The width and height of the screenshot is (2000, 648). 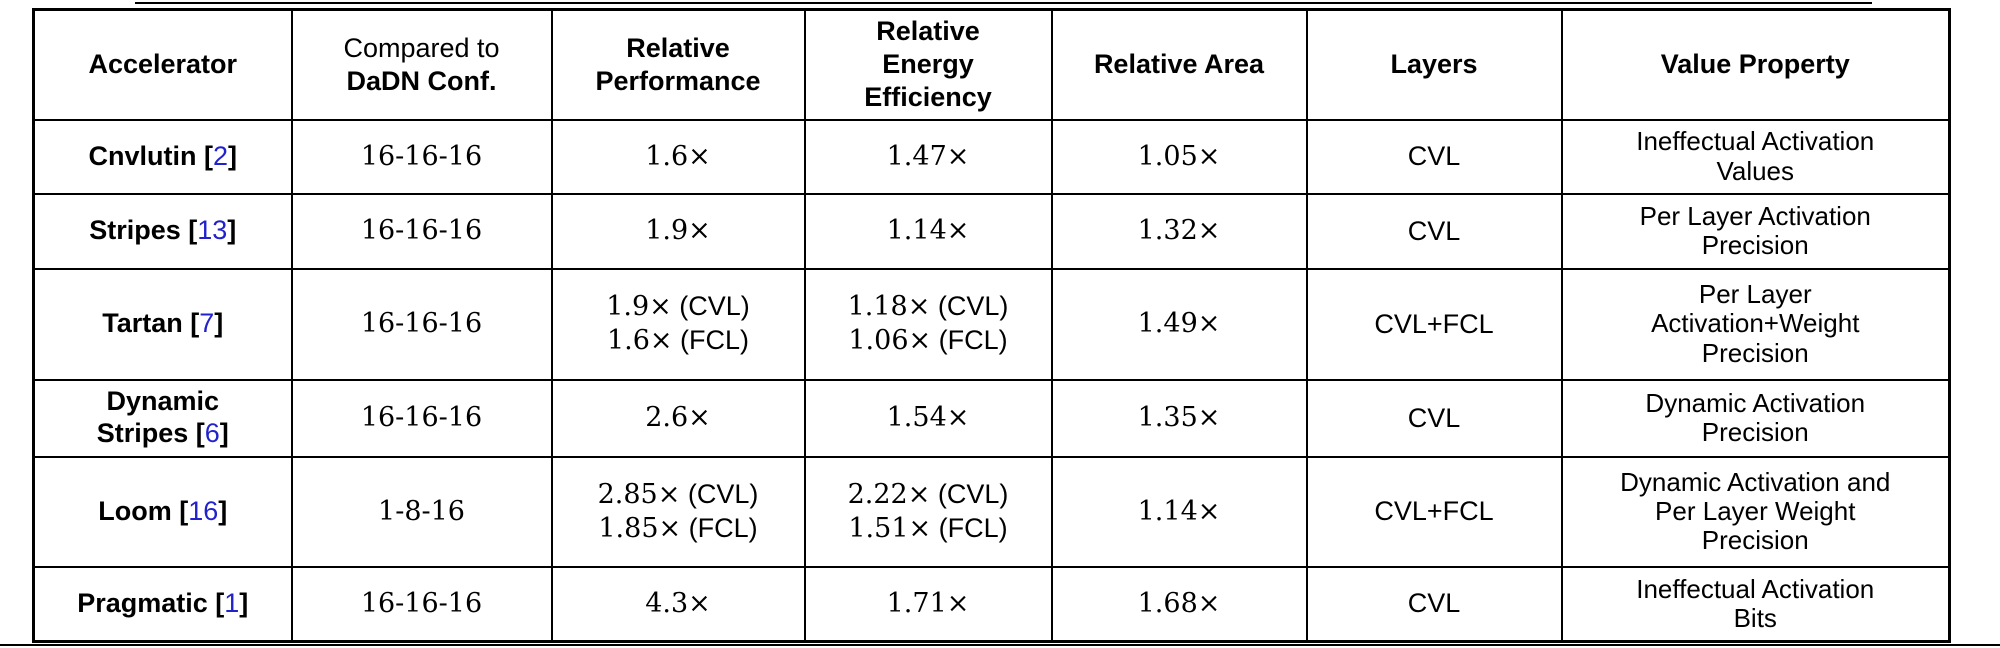 I want to click on metric-value: 1.18×, so click(x=889, y=307).